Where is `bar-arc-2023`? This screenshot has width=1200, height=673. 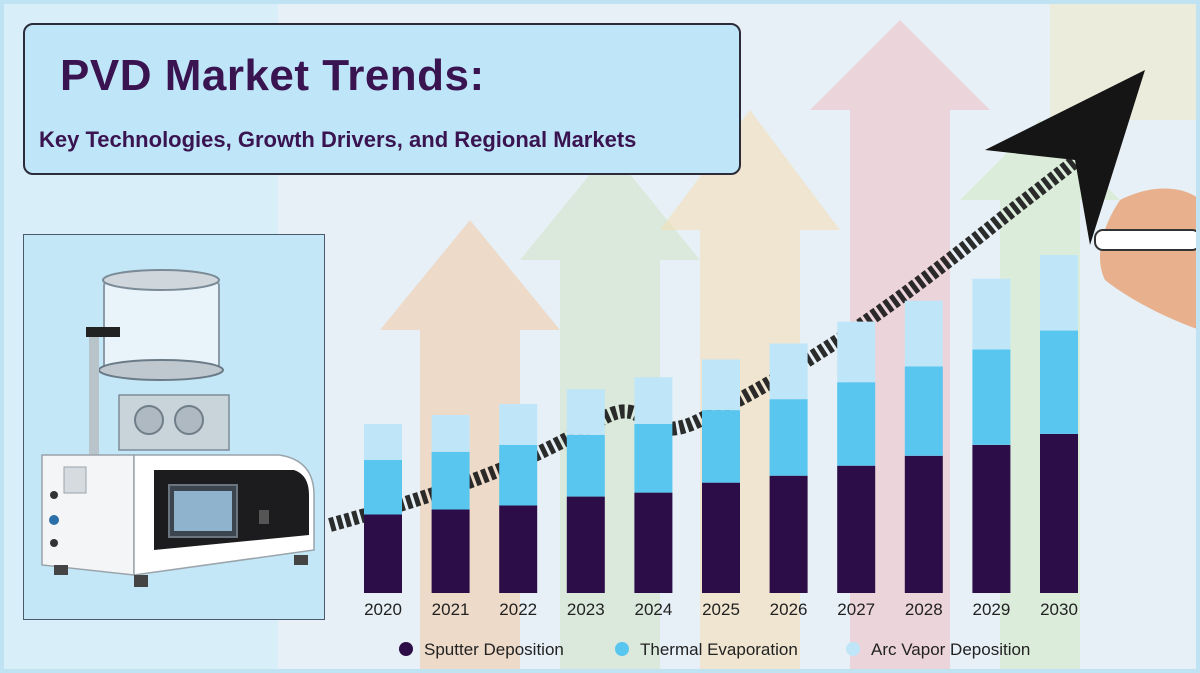 bar-arc-2023 is located at coordinates (585, 412).